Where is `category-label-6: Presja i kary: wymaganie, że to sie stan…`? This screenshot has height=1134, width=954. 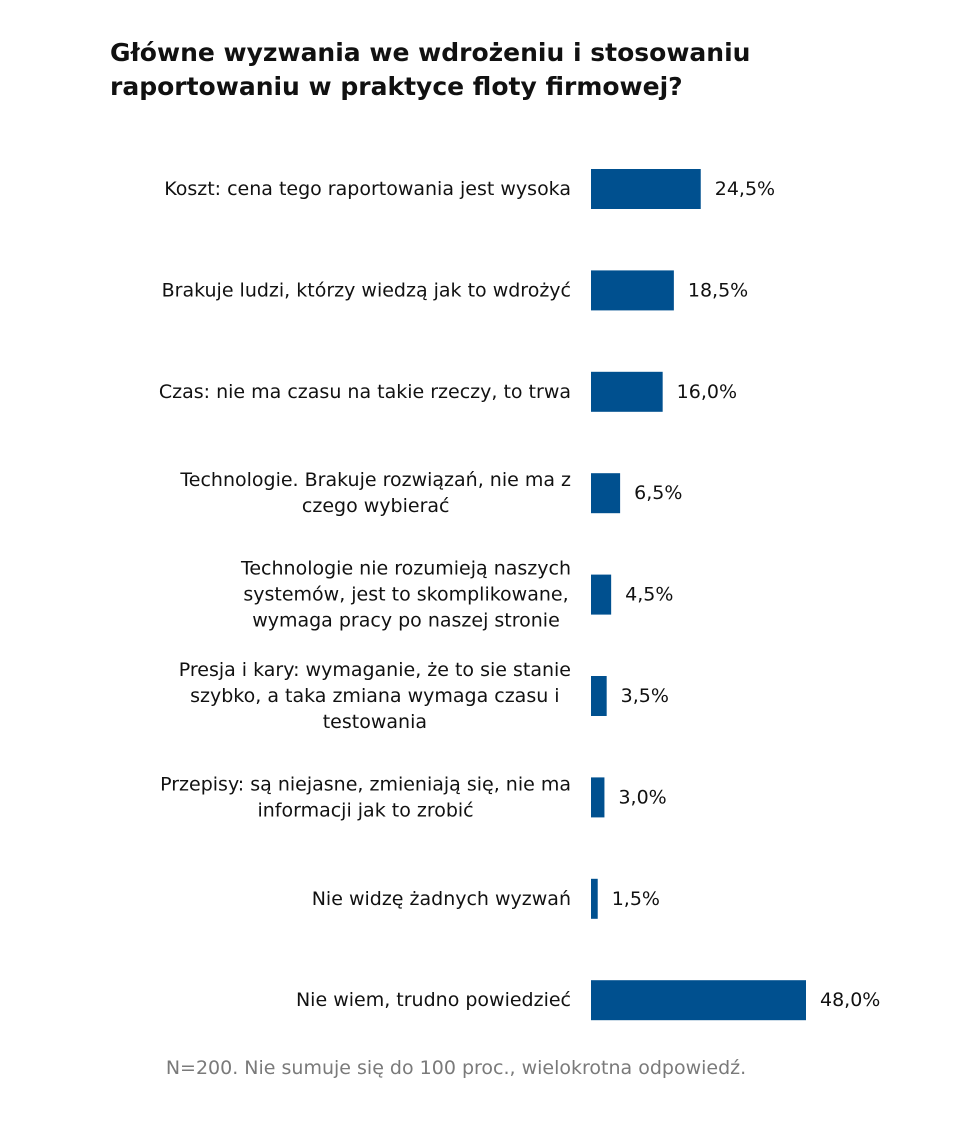
category-label-6: Presja i kary: wymaganie, że to sie stan… is located at coordinates (375, 696).